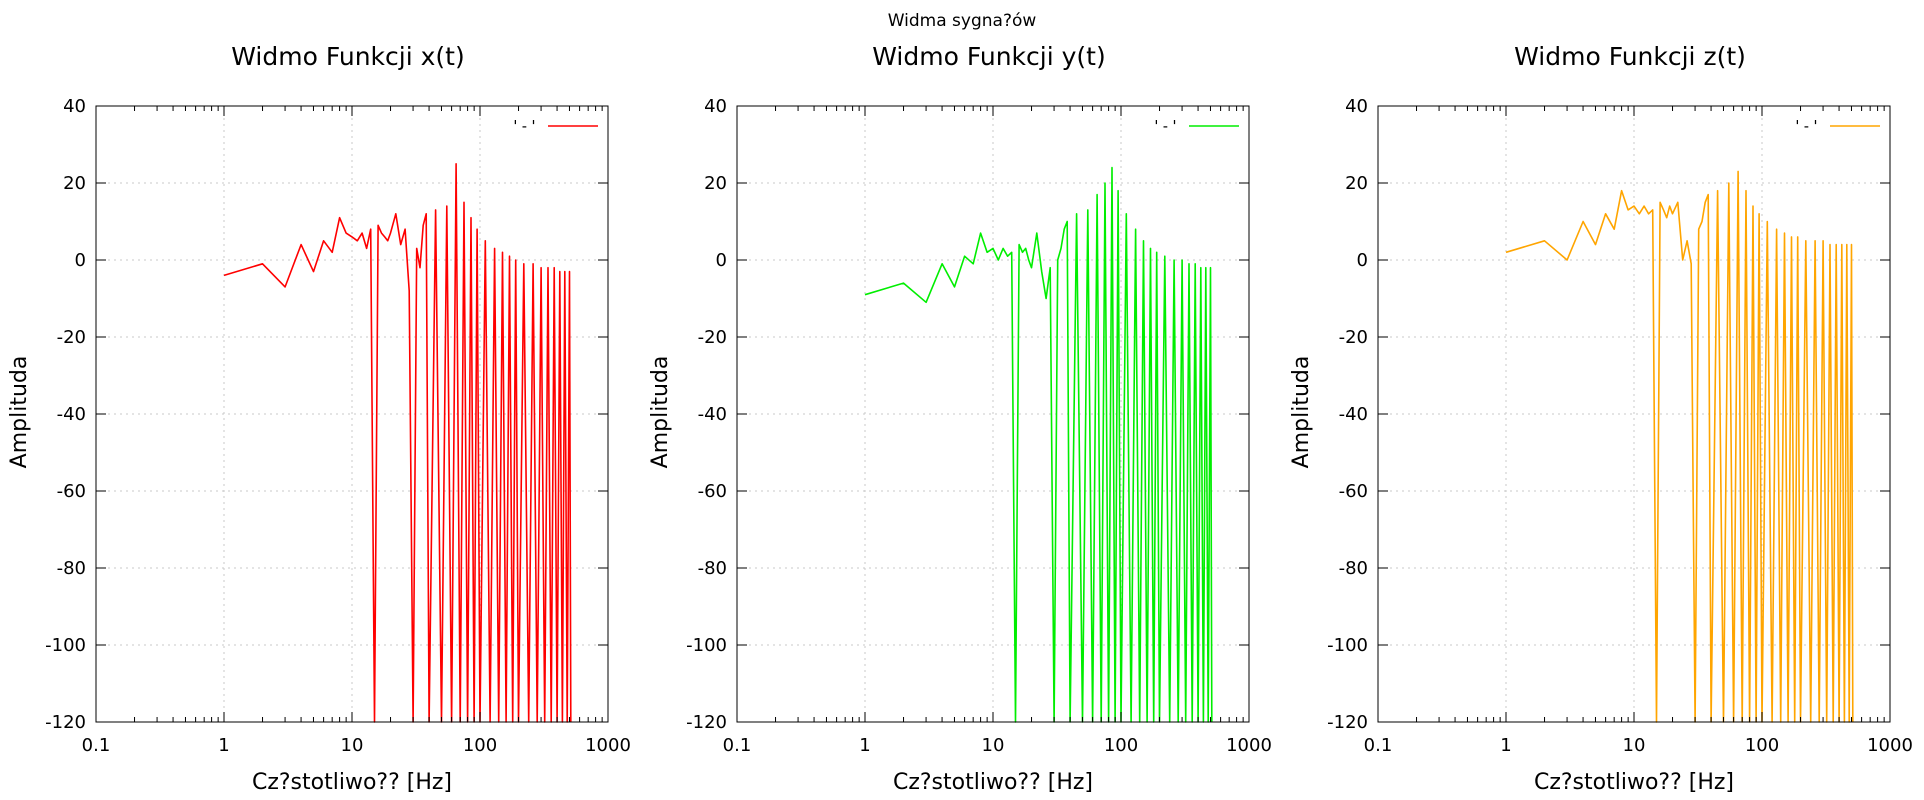  Describe the element at coordinates (1630, 56) in the screenshot. I see `chart-title: Widmo Funkcji z(t)` at that location.